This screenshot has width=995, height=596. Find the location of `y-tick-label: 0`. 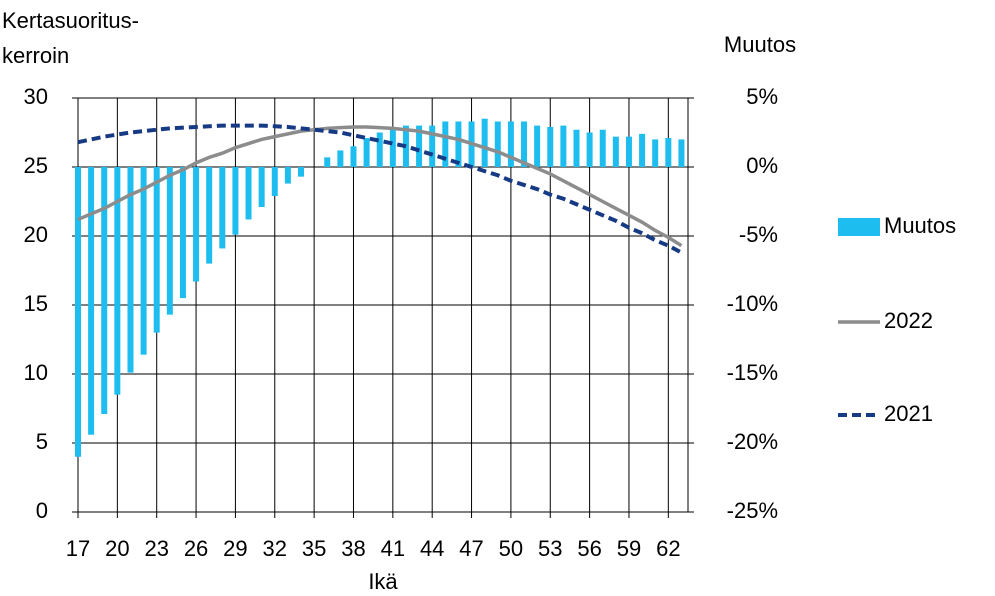

y-tick-label: 0 is located at coordinates (42, 510).